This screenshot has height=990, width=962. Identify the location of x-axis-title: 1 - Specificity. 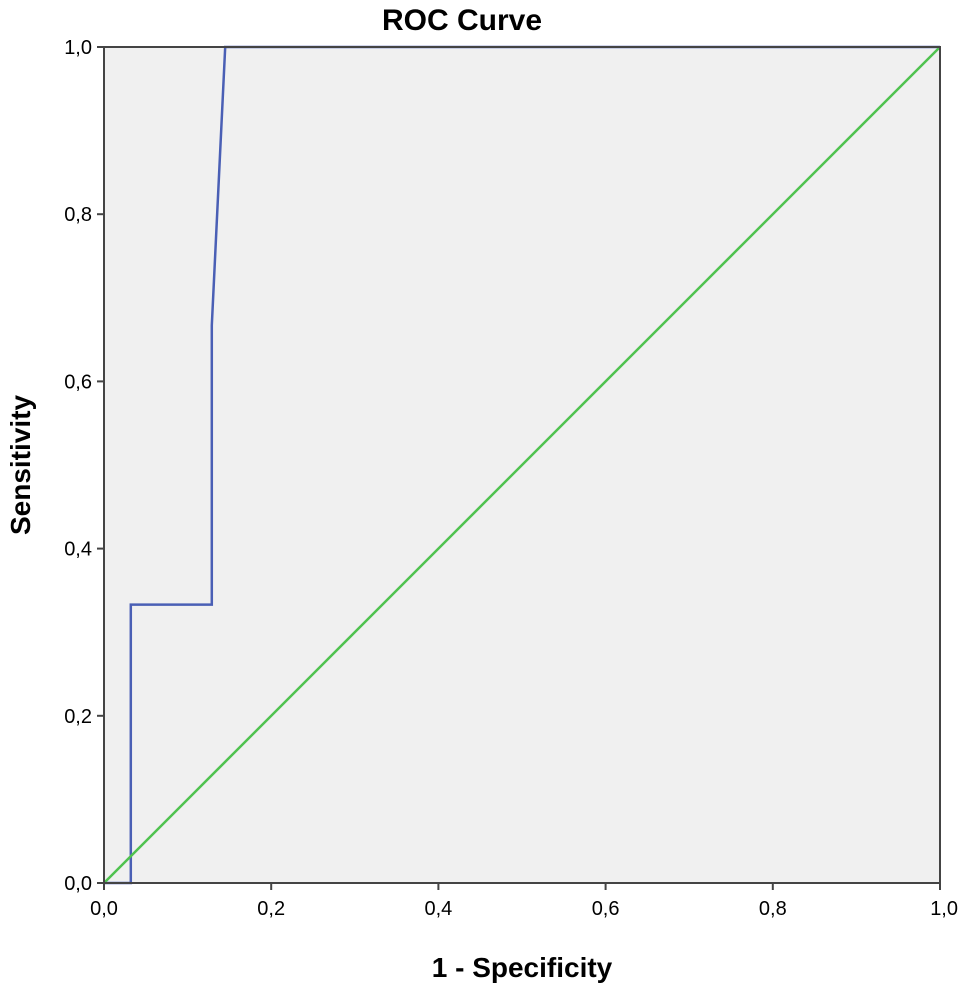
(522, 967).